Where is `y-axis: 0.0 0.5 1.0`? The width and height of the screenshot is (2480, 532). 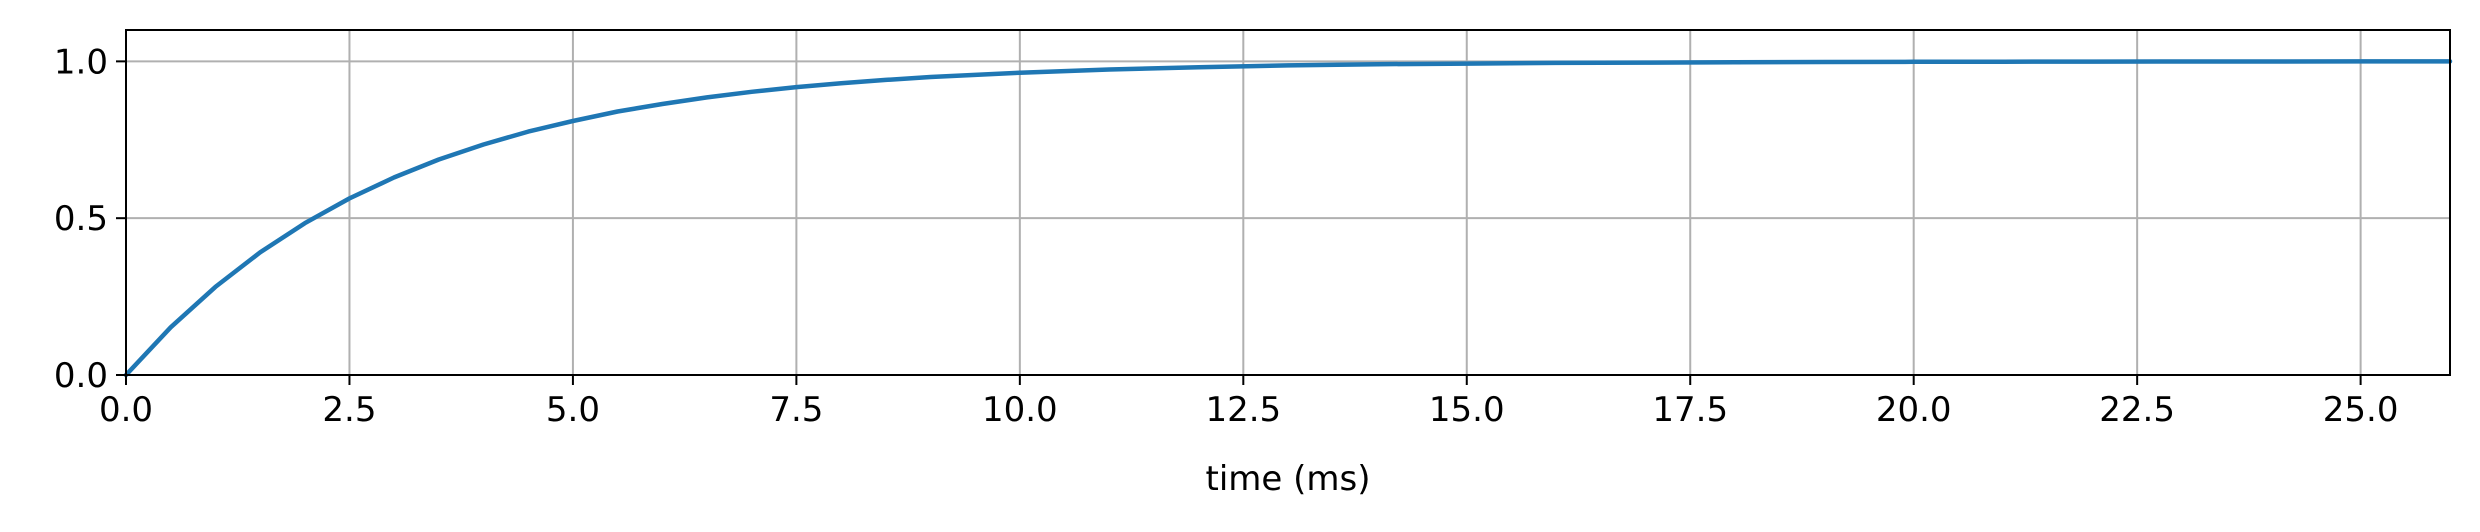 y-axis: 0.0 0.5 1.0 is located at coordinates (90, 219).